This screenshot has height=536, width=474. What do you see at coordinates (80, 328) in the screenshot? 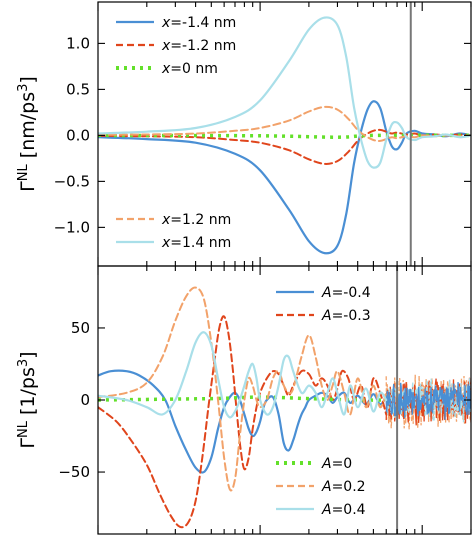
I see `y-tick-label: 50` at bounding box center [80, 328].